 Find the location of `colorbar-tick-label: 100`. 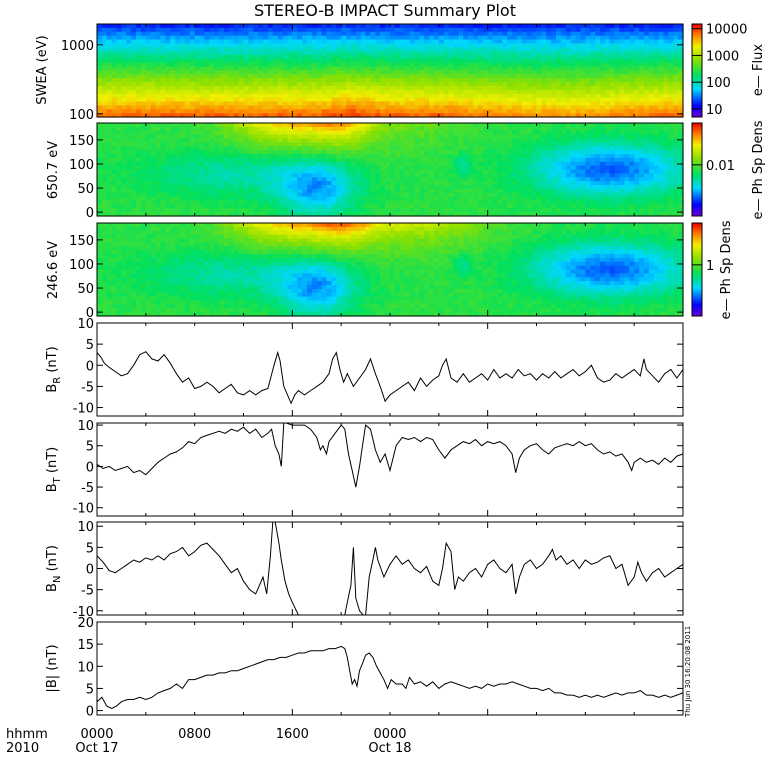

colorbar-tick-label: 100 is located at coordinates (718, 83).